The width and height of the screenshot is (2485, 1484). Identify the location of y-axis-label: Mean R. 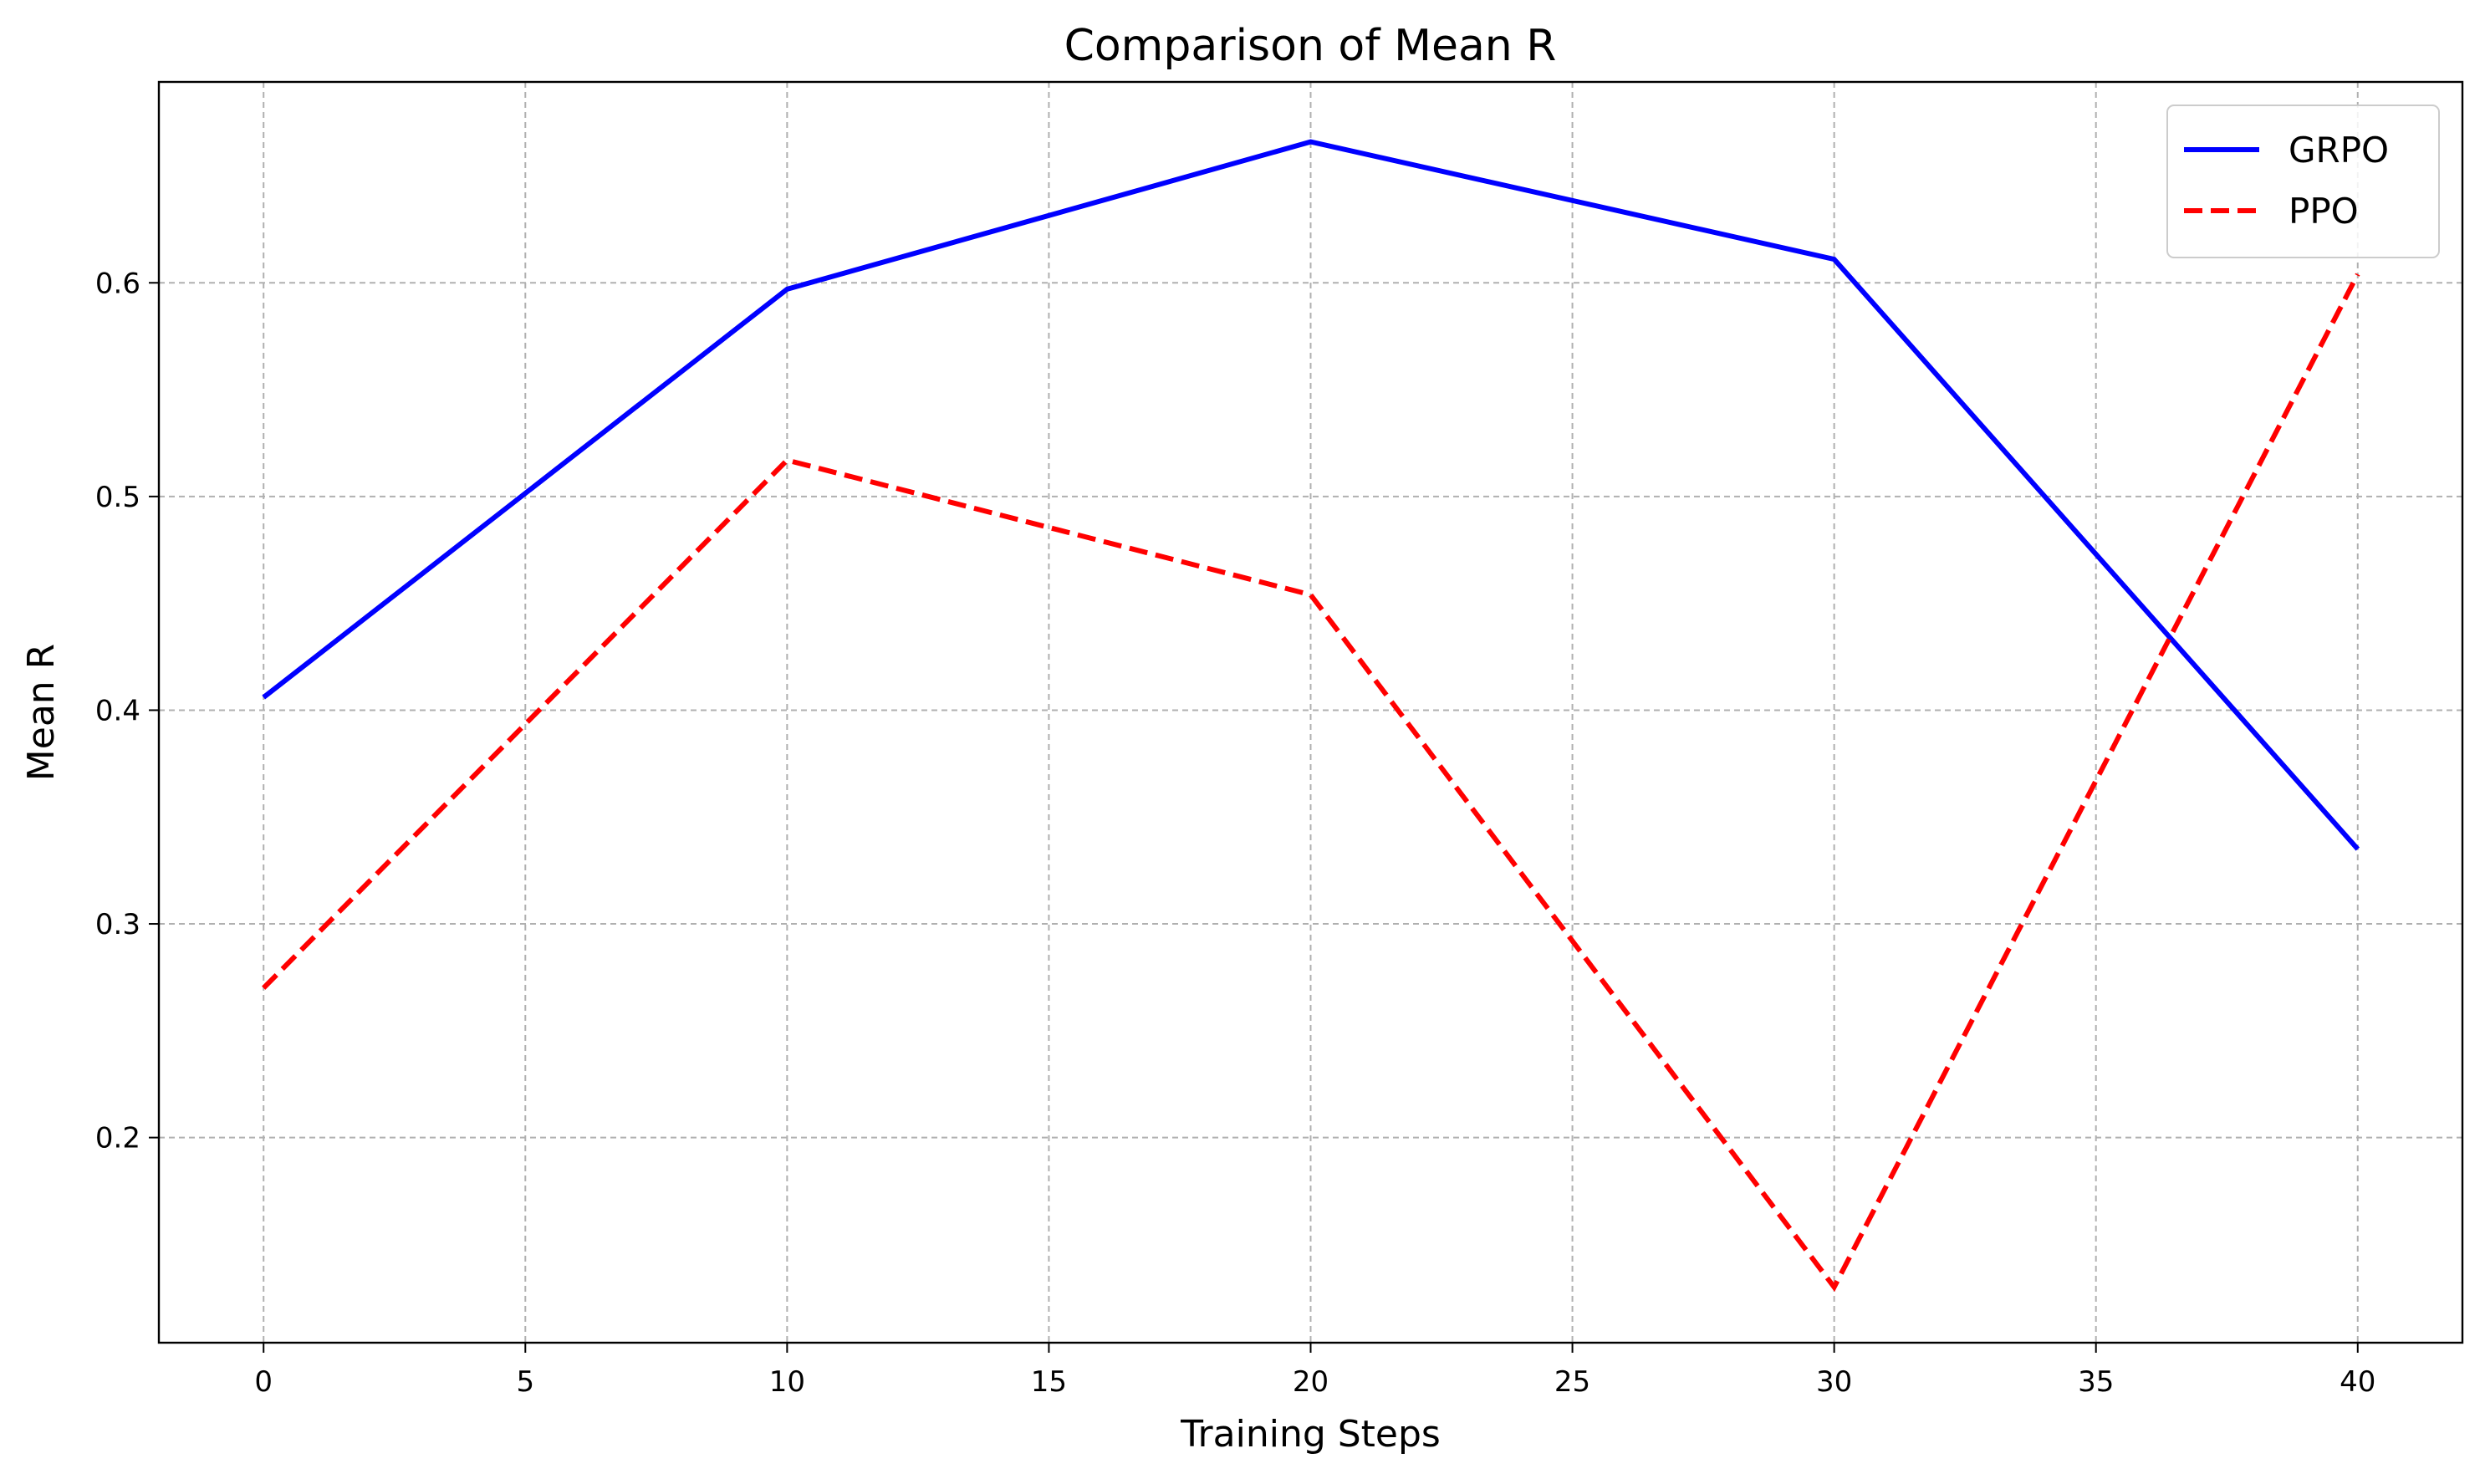
(41, 712).